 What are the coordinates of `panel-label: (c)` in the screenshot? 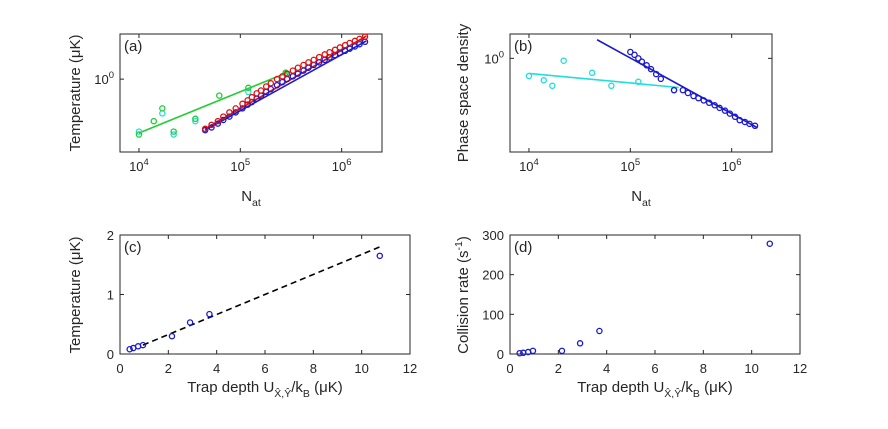 It's located at (133, 247).